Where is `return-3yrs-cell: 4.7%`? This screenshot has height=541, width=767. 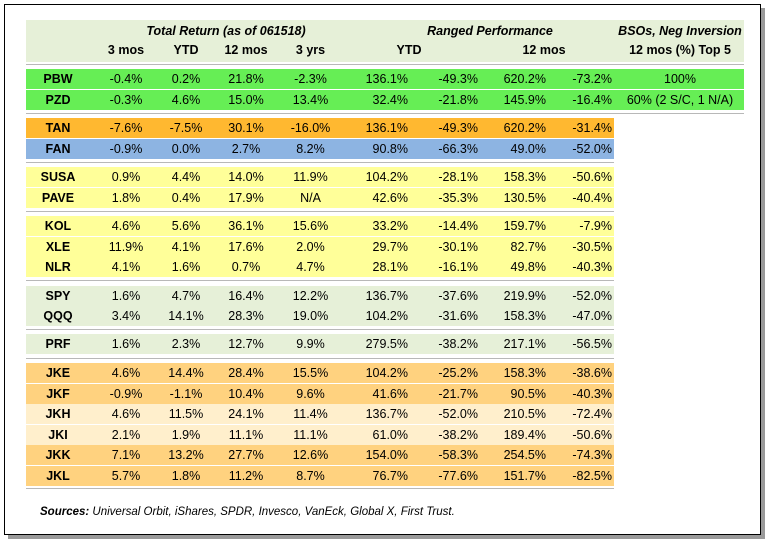
return-3yrs-cell: 4.7% is located at coordinates (310, 267).